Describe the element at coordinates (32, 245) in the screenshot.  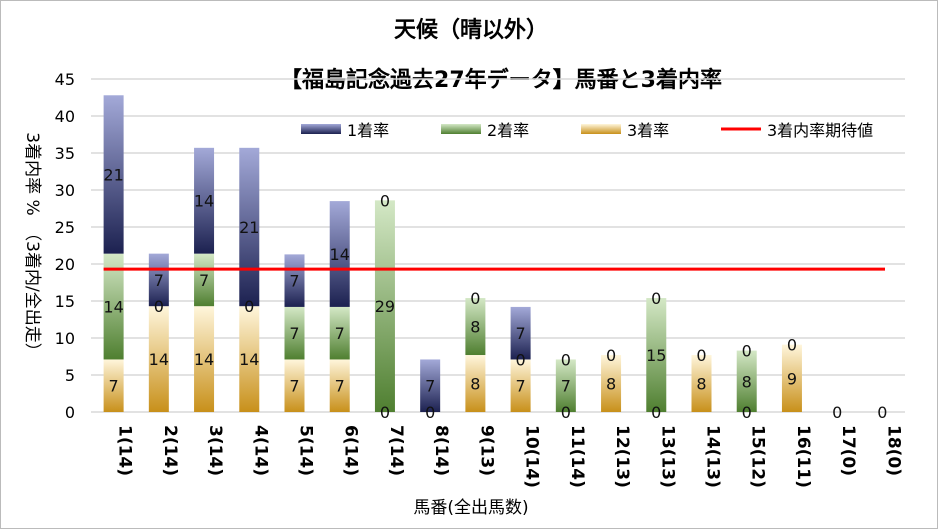
I see `y-axis-label: 3着内率 % （3着内/全出走）` at that location.